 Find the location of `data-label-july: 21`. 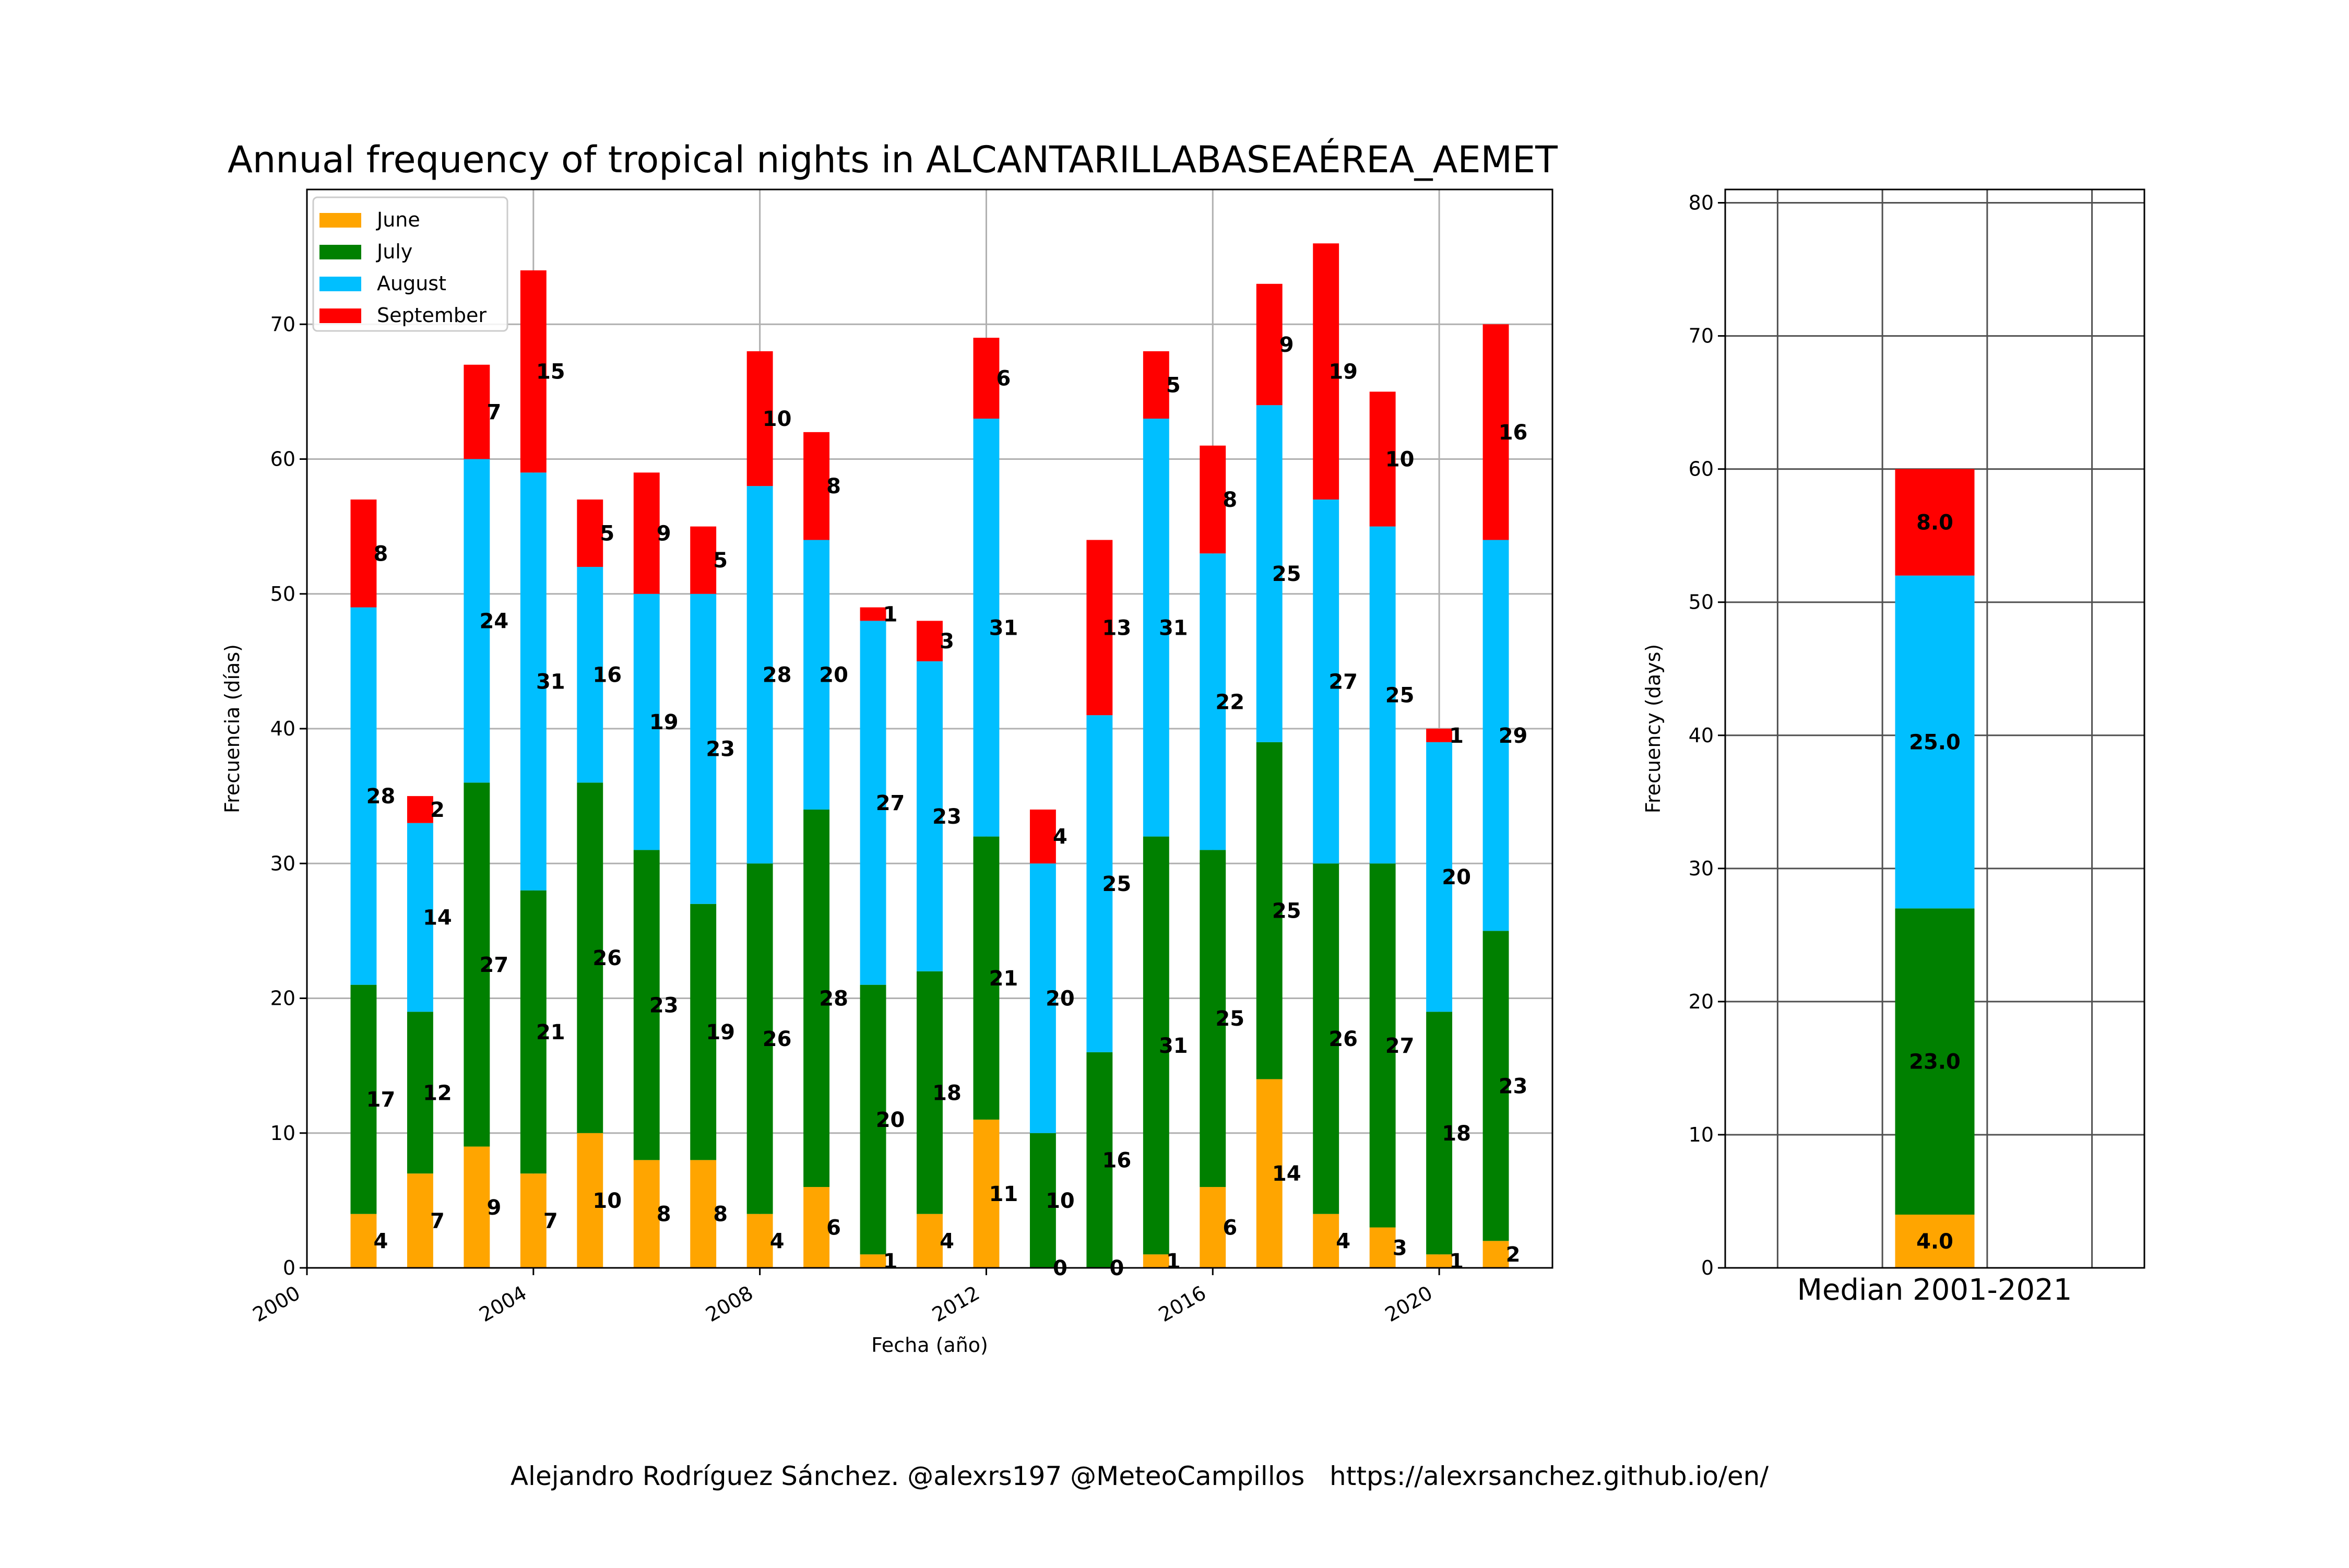

data-label-july: 21 is located at coordinates (550, 1032).